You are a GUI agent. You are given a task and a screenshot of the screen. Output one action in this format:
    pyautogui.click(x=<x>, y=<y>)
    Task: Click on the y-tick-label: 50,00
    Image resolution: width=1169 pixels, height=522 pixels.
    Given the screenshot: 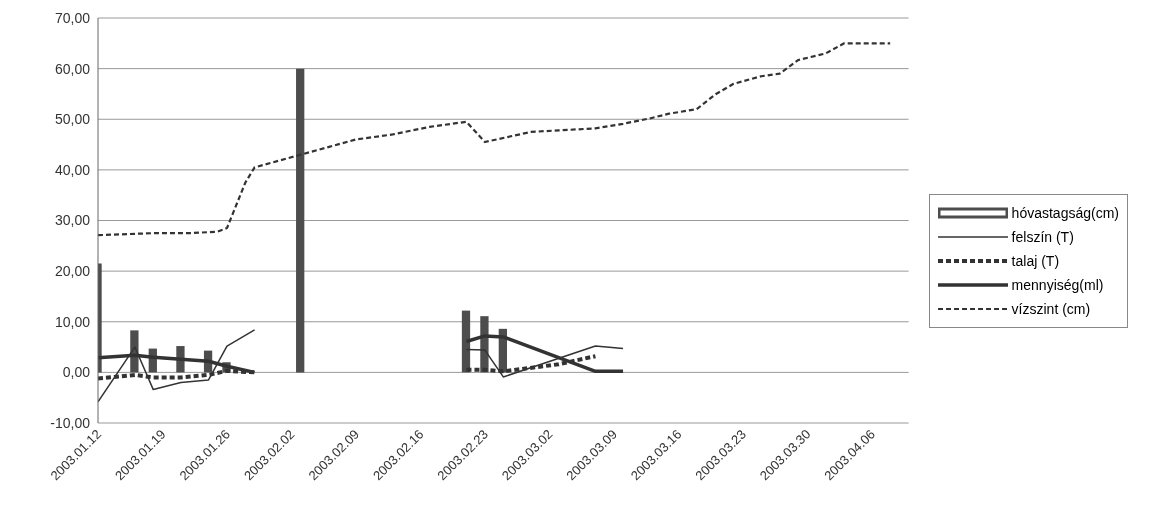 What is the action you would take?
    pyautogui.click(x=72, y=119)
    